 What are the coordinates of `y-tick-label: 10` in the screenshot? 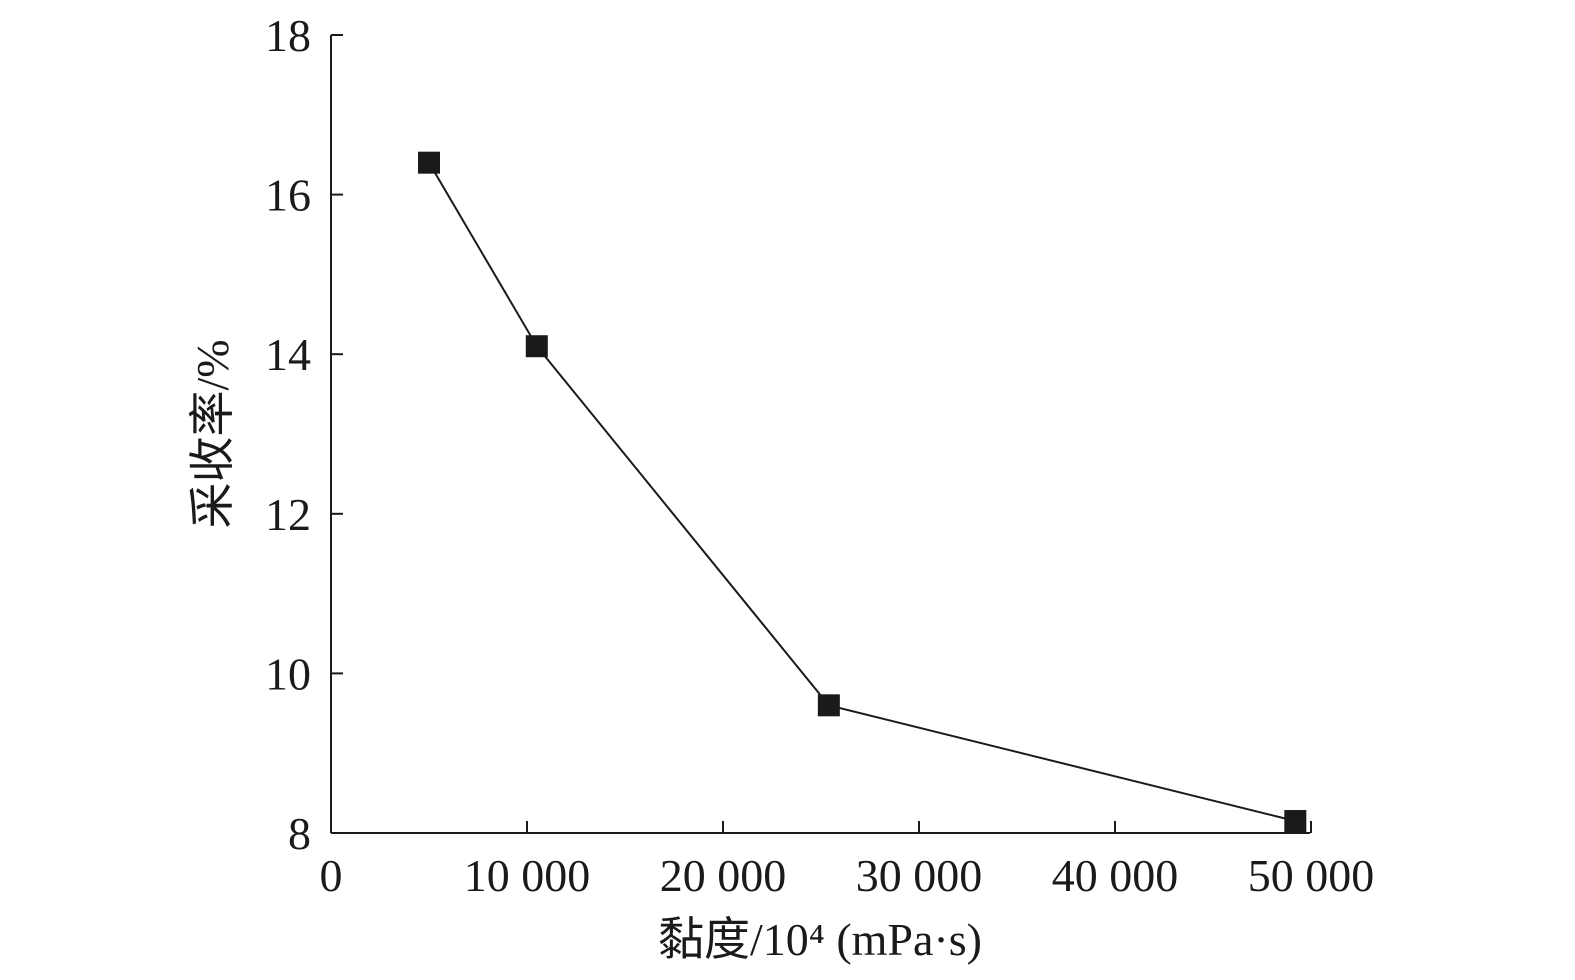 It's located at (288, 673).